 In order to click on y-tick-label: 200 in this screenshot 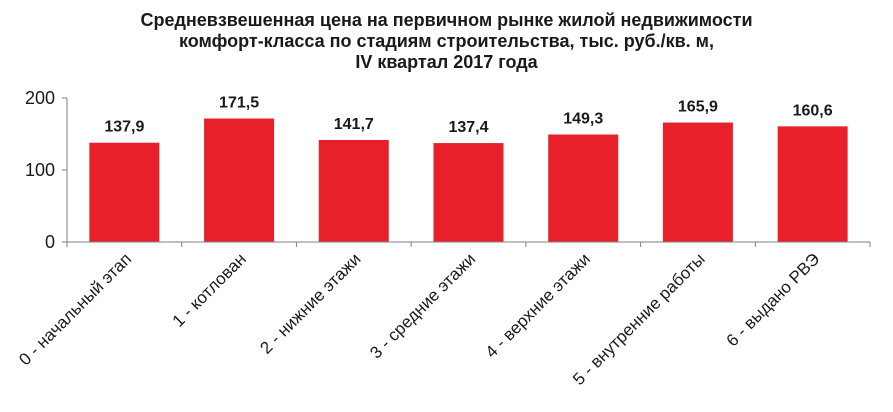, I will do `click(40, 98)`.